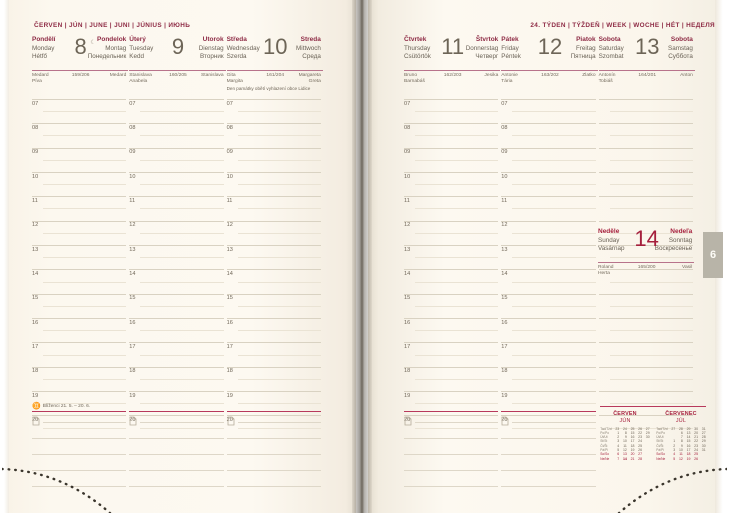  Describe the element at coordinates (688, 450) in the screenshot. I see `mini-calendar-day: 17` at that location.